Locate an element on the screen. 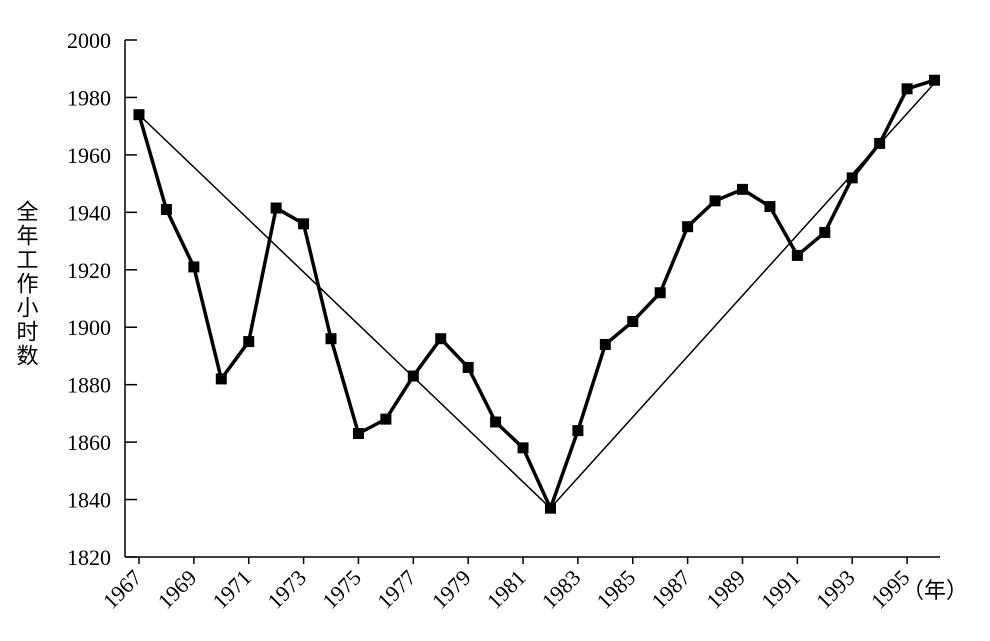 Image resolution: width=990 pixels, height=641 pixels. x-tick-label: 1995 is located at coordinates (890, 589).